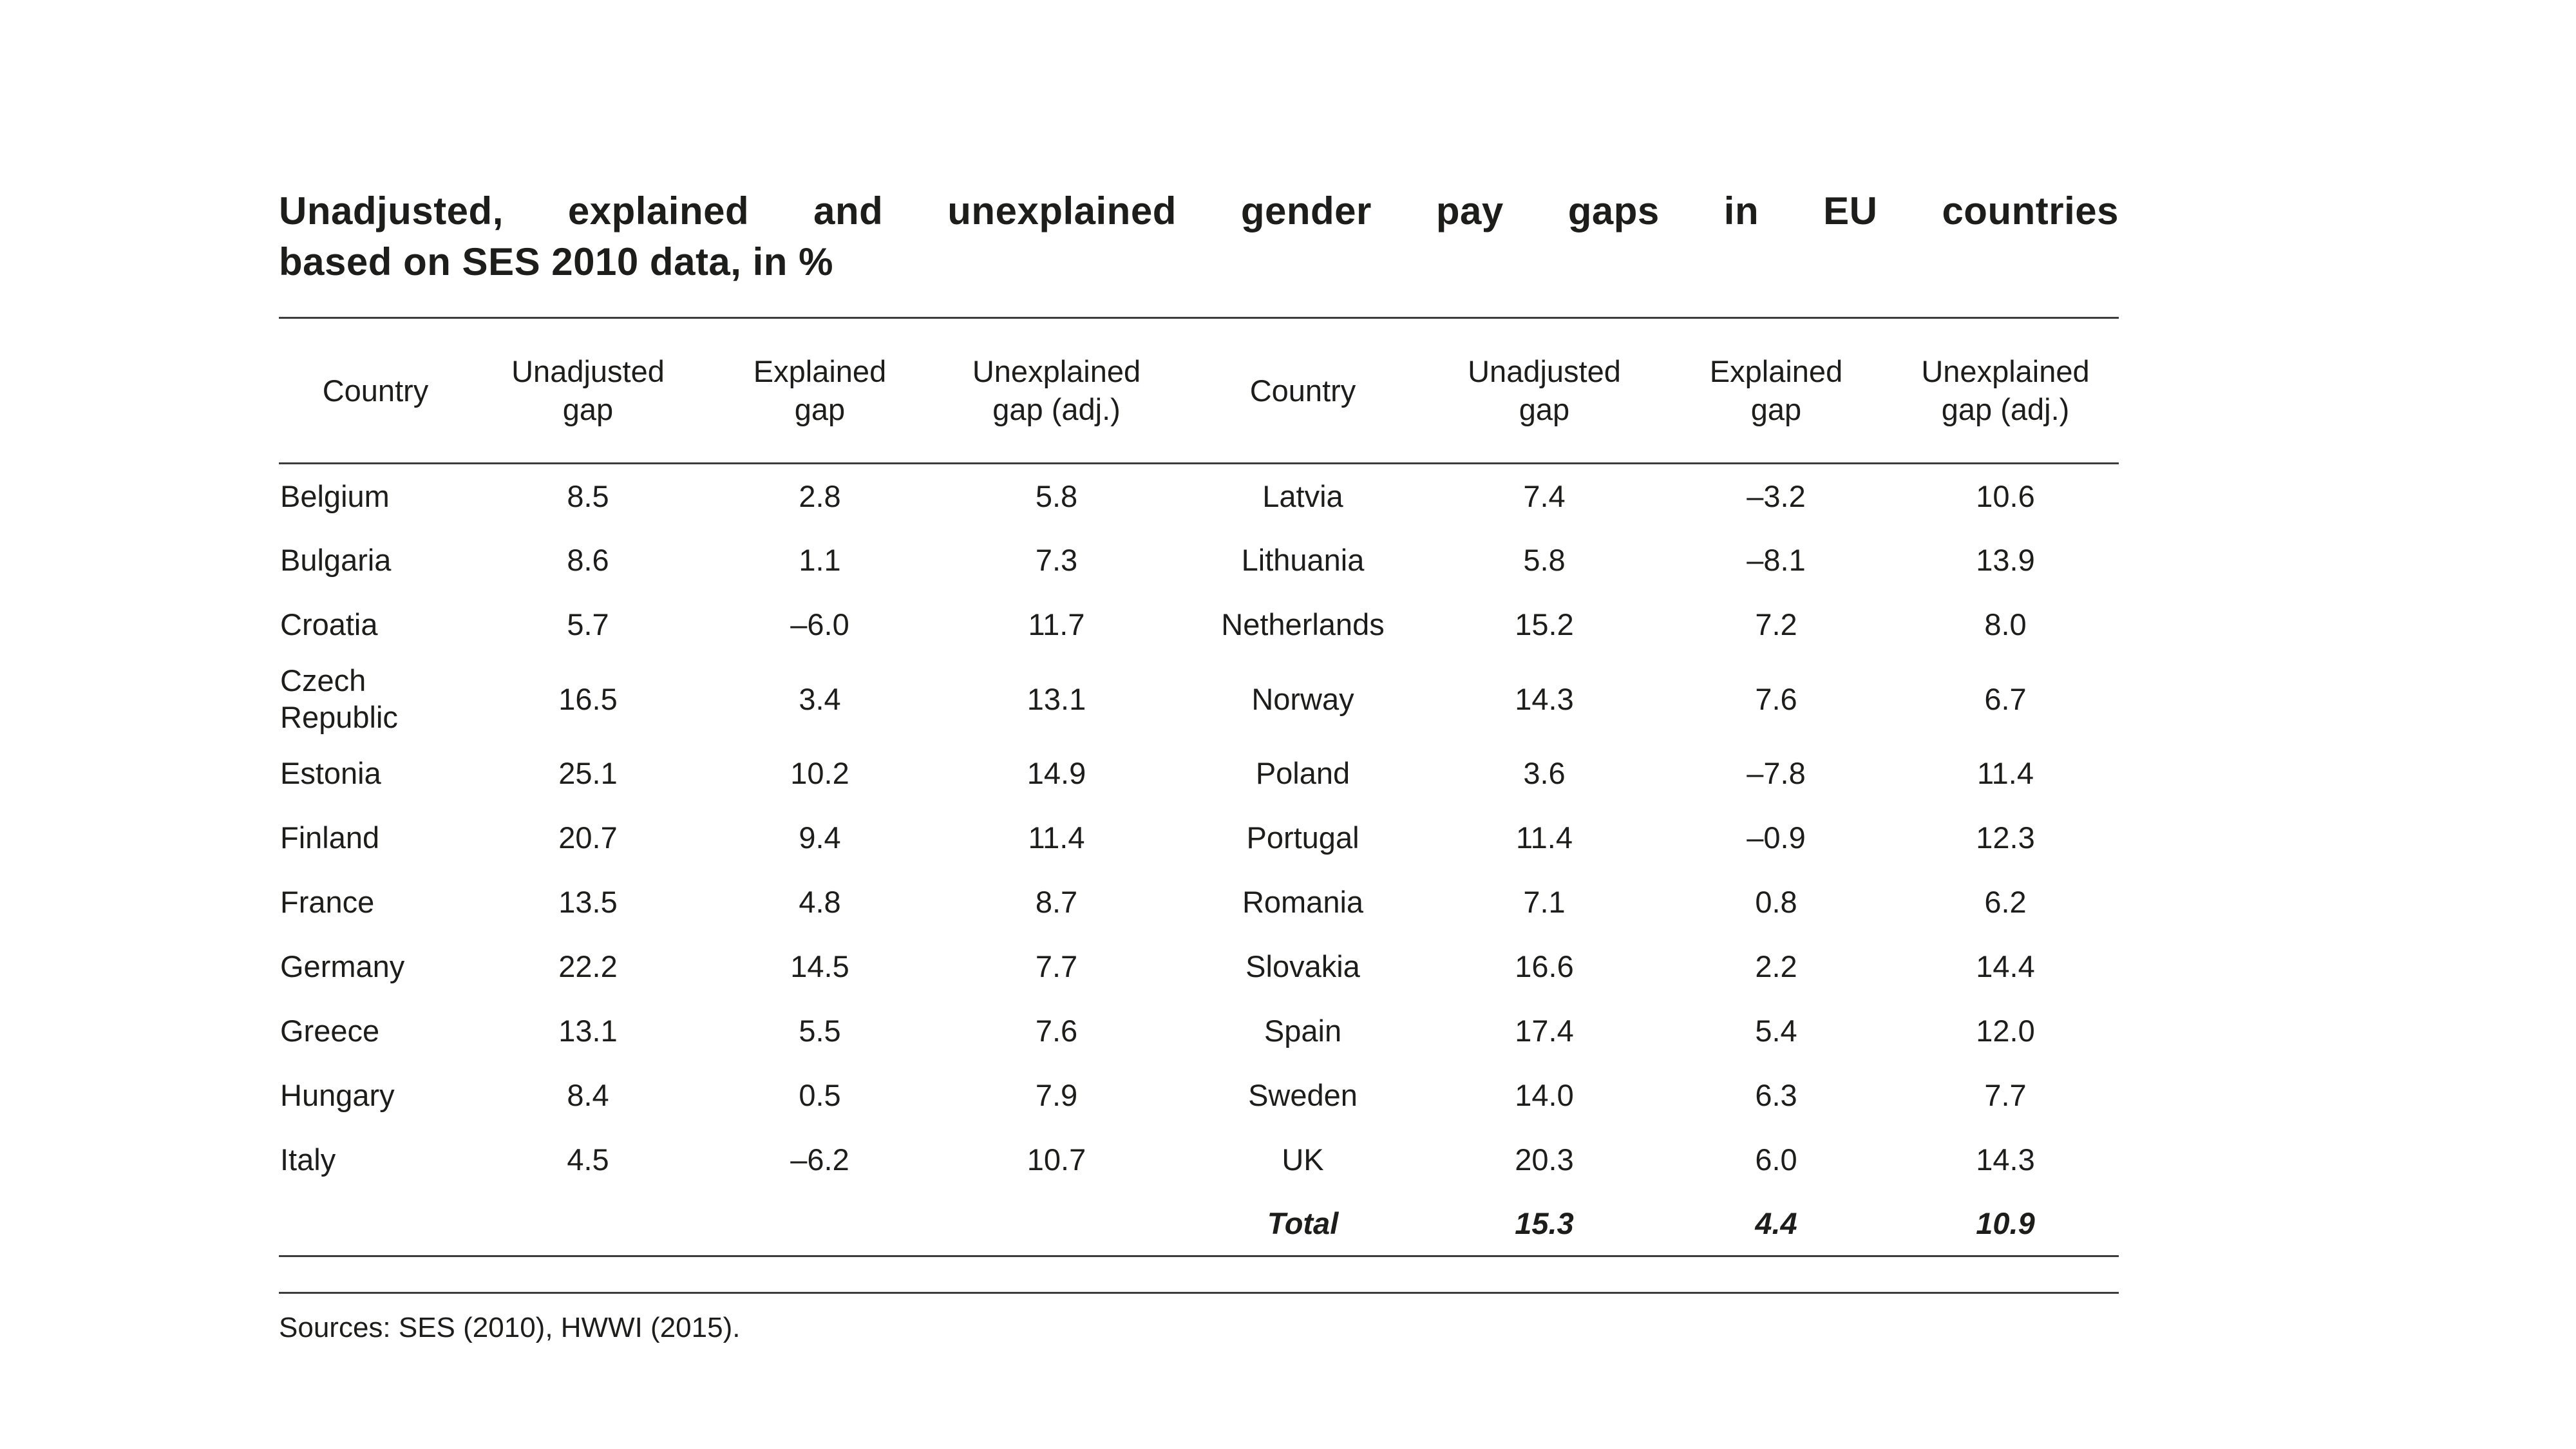 The width and height of the screenshot is (2576, 1449). I want to click on unadjusted-gap-cell-right: 20.3, so click(1545, 1159).